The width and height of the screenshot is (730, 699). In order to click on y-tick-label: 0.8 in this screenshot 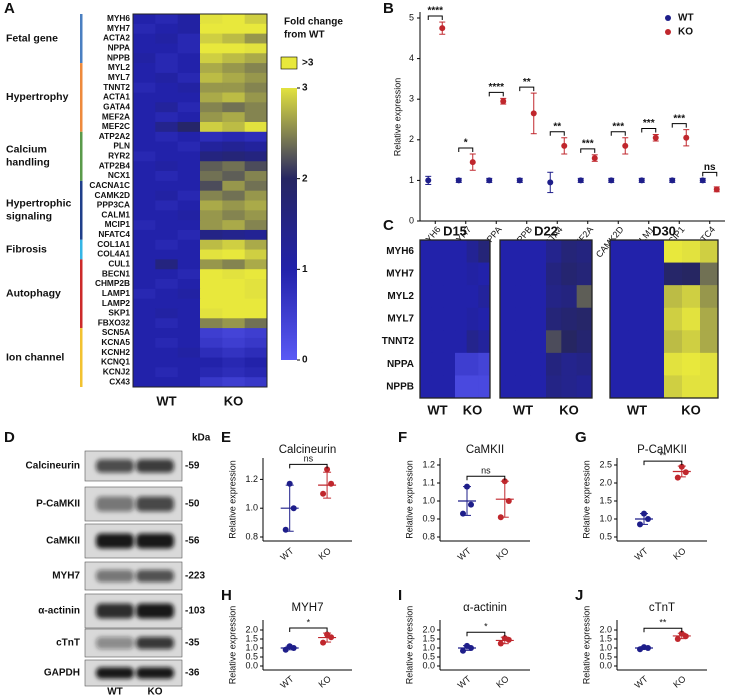, I will do `click(251, 536)`.